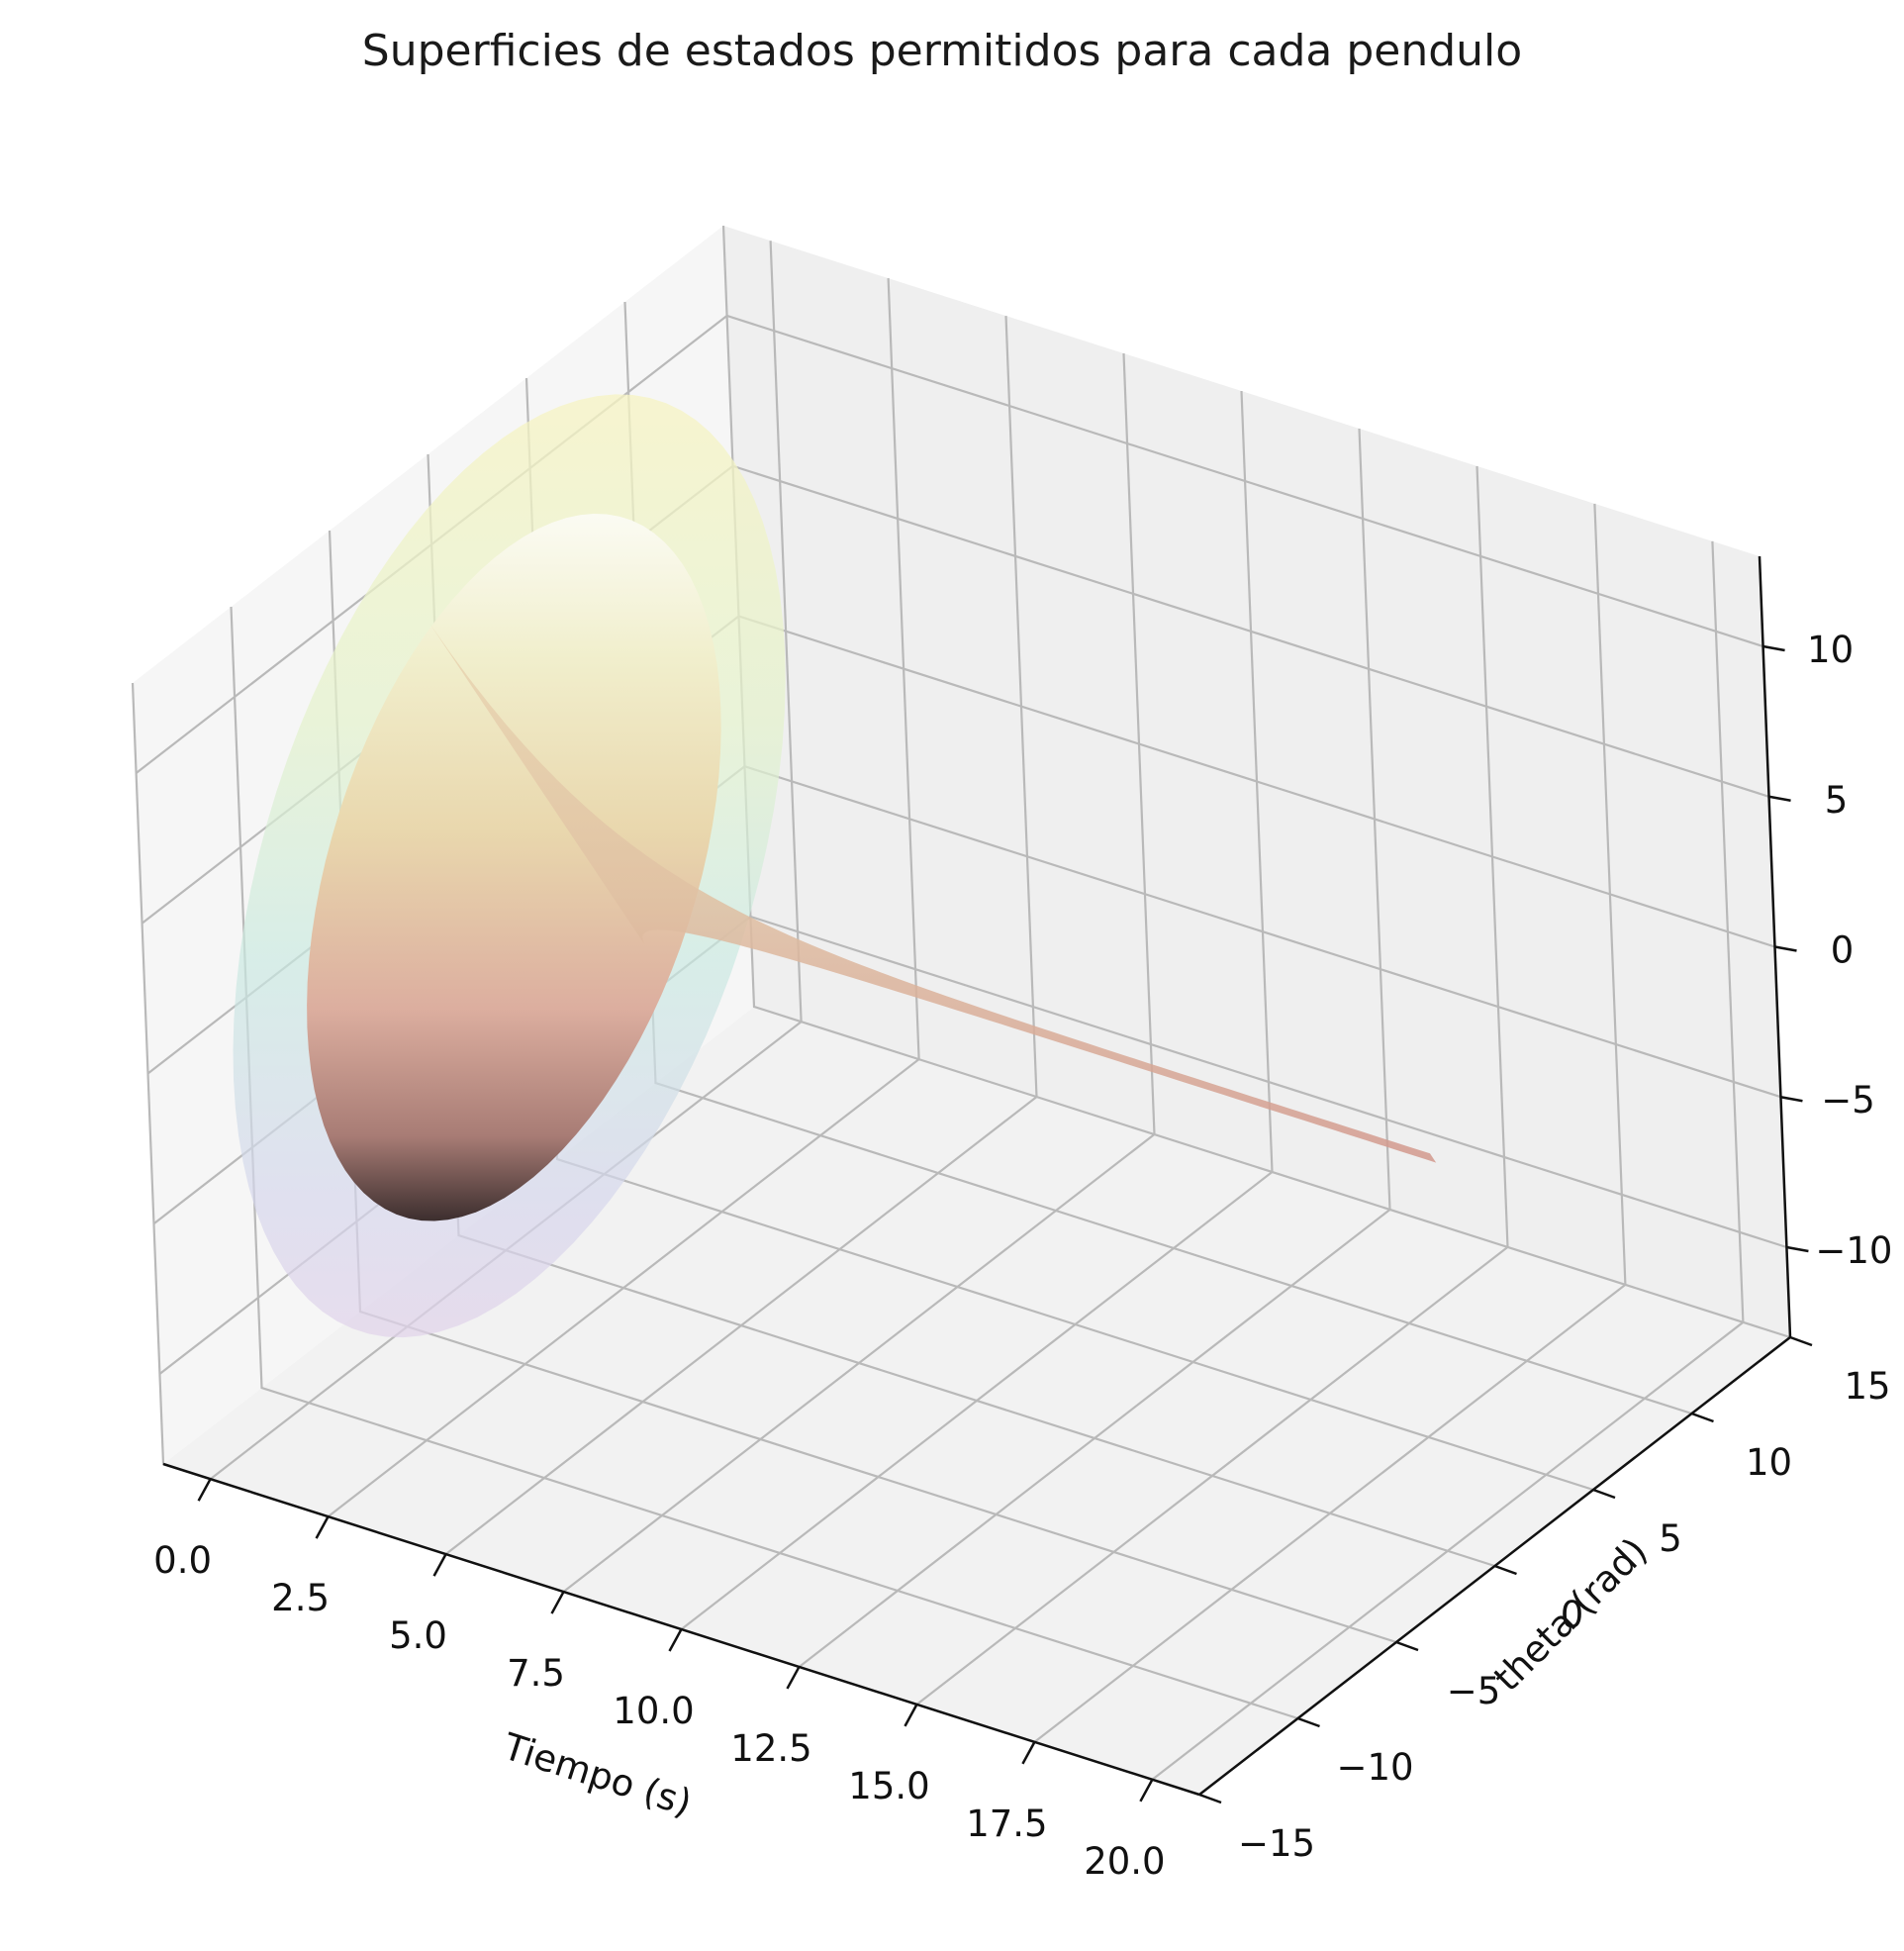 This screenshot has width=1904, height=1951. What do you see at coordinates (418, 1635) in the screenshot?
I see `x-tick-label: 5.0` at bounding box center [418, 1635].